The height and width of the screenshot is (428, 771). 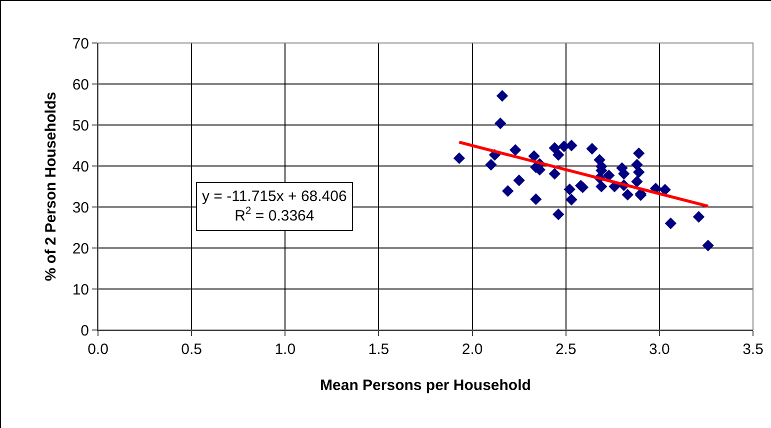 I want to click on y-tick-label: 20, so click(x=80, y=249).